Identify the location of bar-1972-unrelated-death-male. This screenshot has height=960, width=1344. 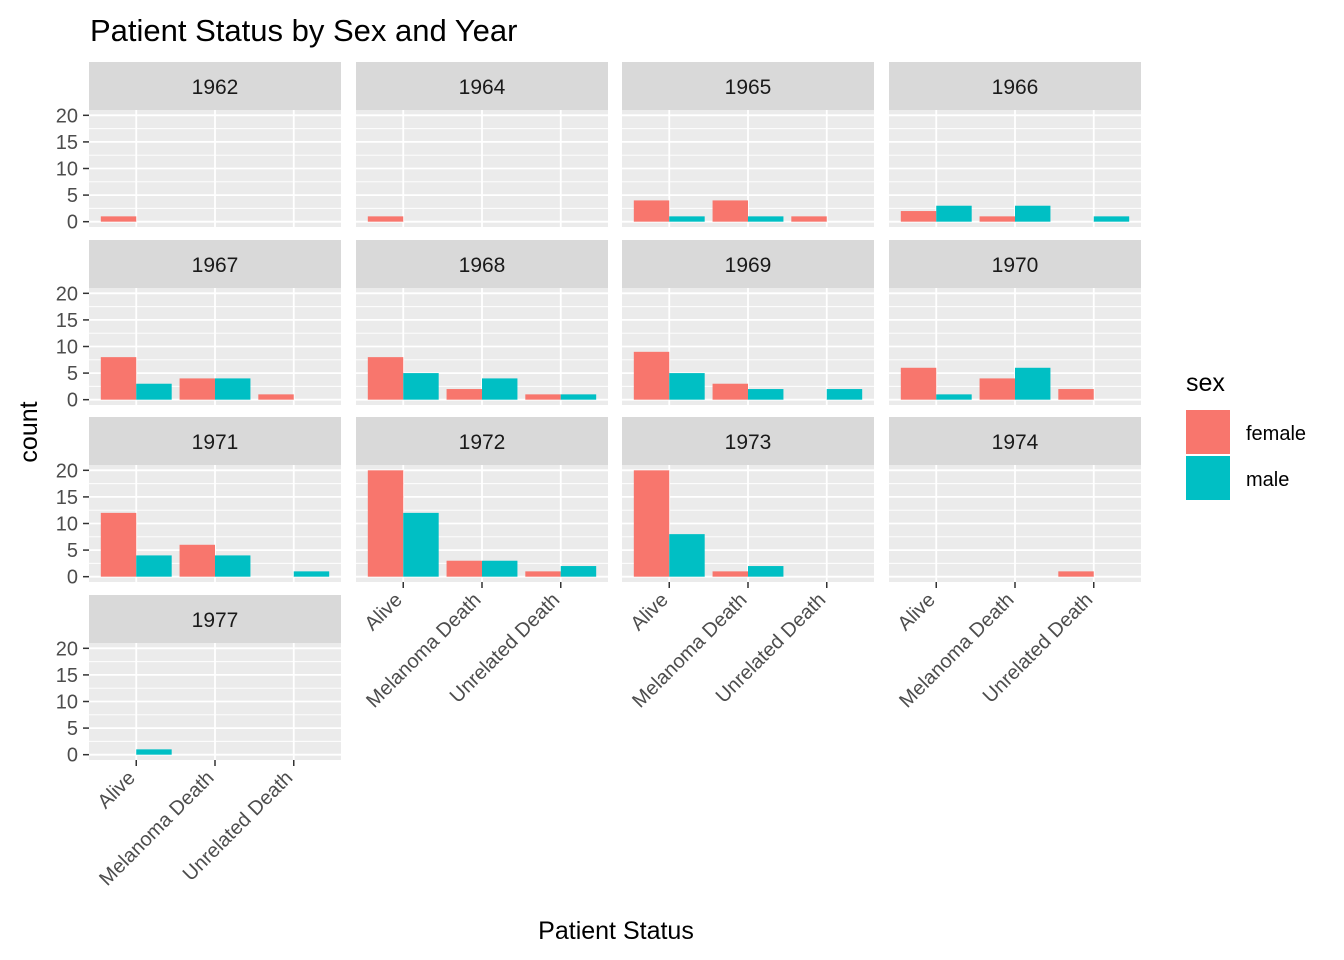
(578, 571).